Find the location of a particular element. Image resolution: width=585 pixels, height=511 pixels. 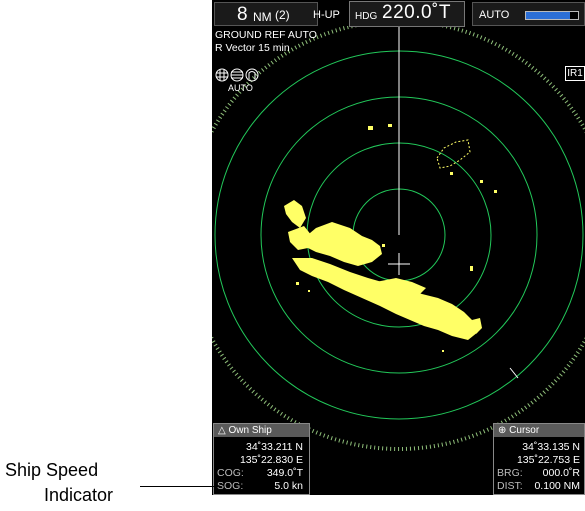

gain-bar-fill is located at coordinates (548, 15).